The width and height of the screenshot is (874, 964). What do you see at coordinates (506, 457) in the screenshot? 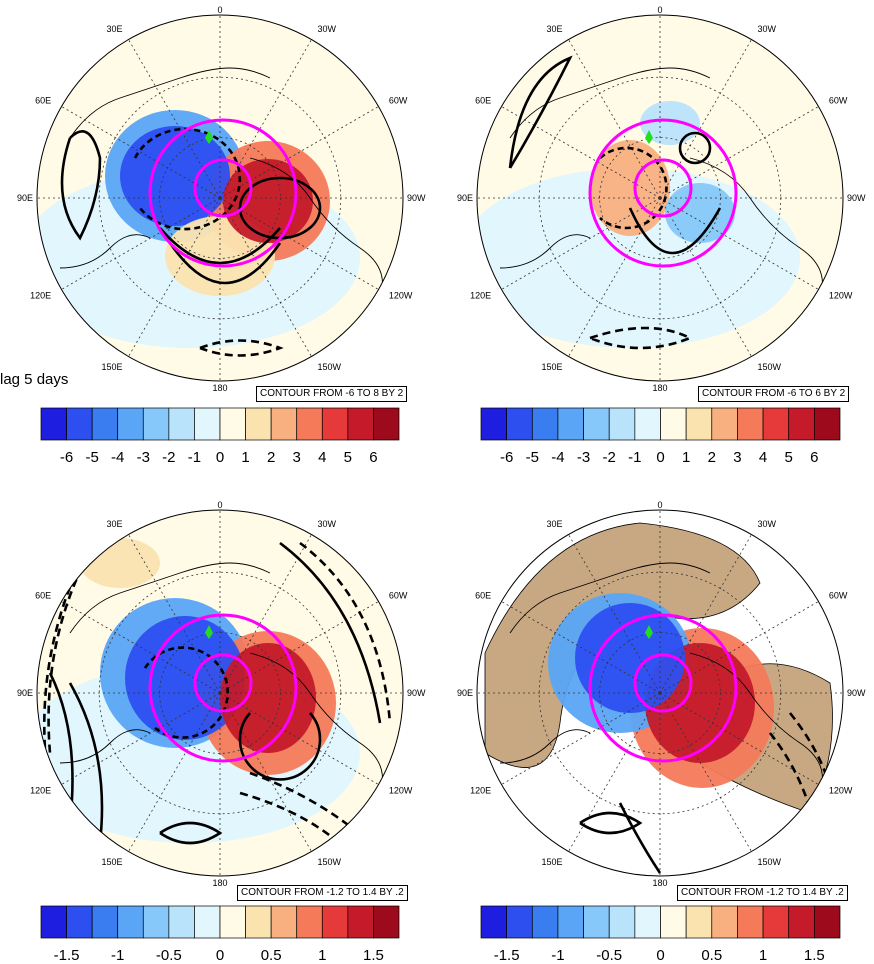
I see `colorbar-label: -6` at bounding box center [506, 457].